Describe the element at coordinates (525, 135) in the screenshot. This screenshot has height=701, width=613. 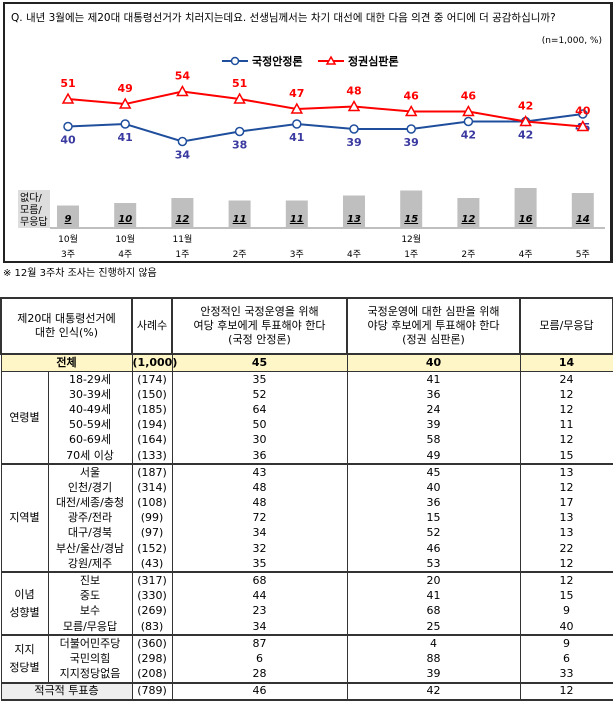
I see `data-label: 42` at that location.